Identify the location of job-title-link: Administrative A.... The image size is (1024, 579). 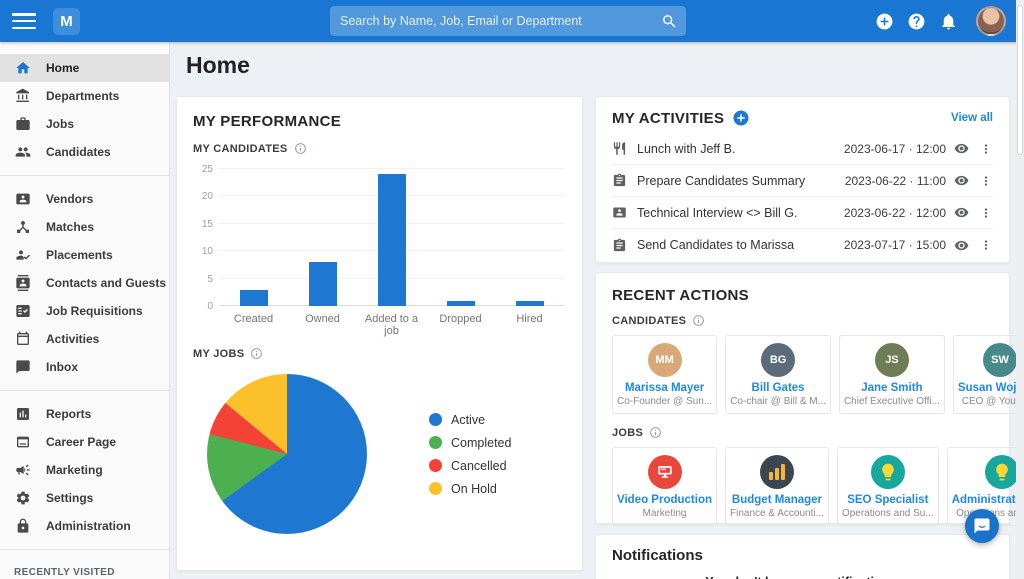
(987, 500).